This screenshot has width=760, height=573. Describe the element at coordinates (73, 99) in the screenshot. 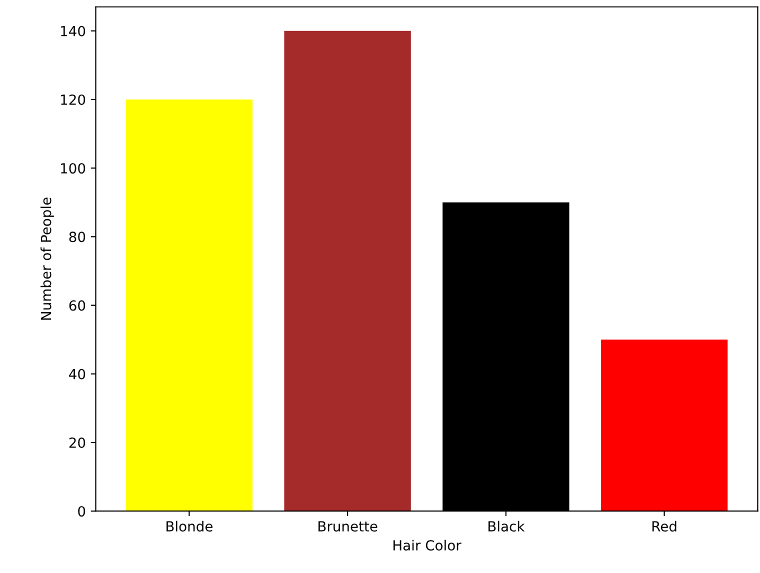

I see `y-tick-label: 120` at that location.